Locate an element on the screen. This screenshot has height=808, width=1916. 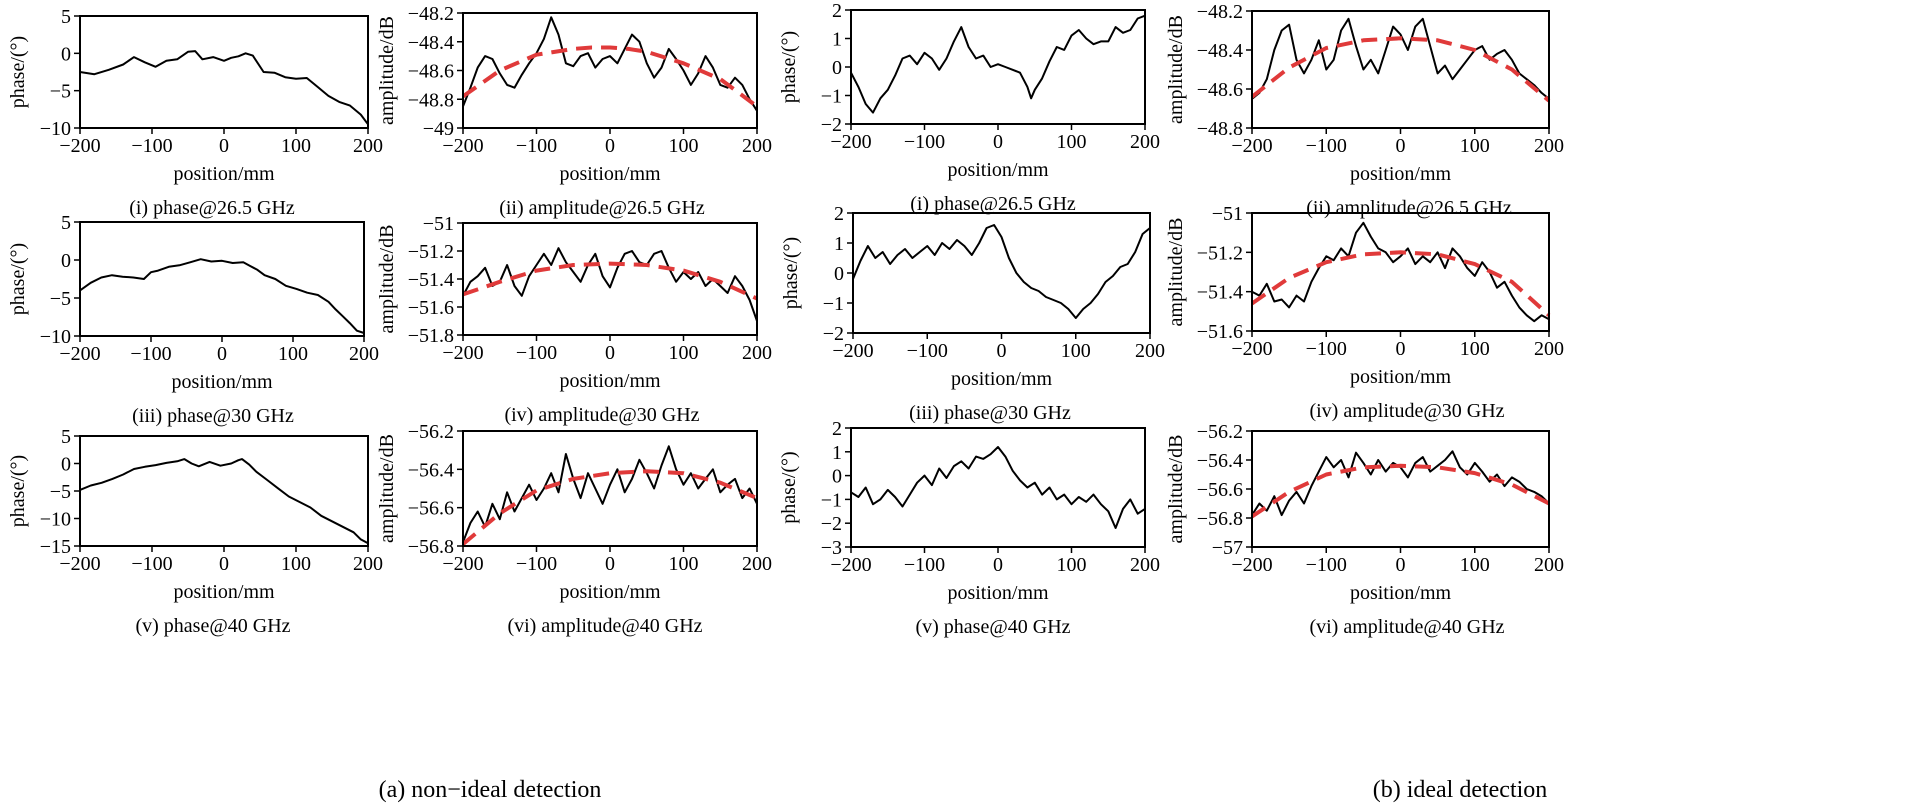
y-tick-label: 2 is located at coordinates (837, 429).